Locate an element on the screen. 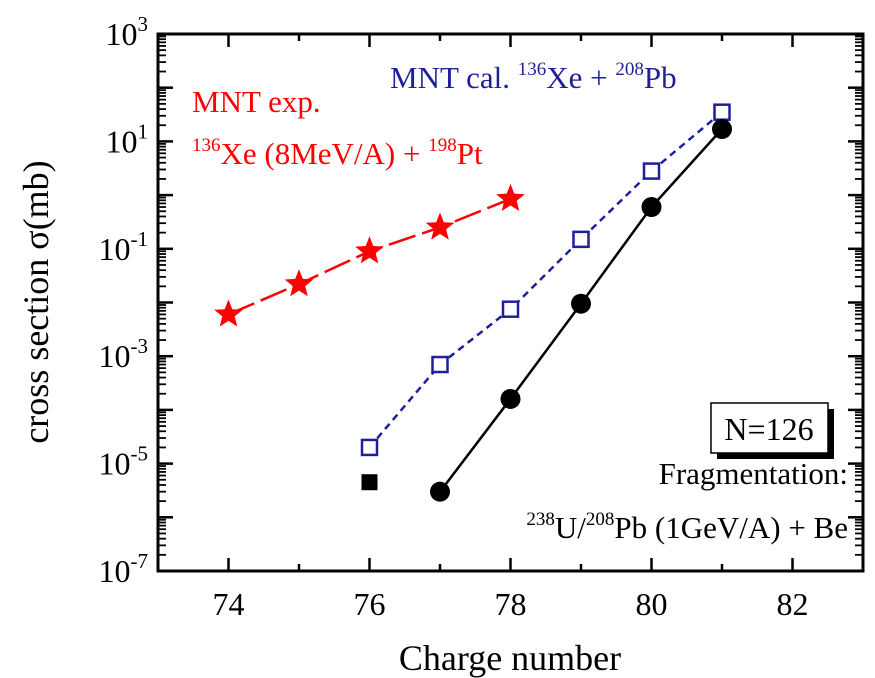 The image size is (875, 678). mnt-cal-text1: Xe + is located at coordinates (580, 77).